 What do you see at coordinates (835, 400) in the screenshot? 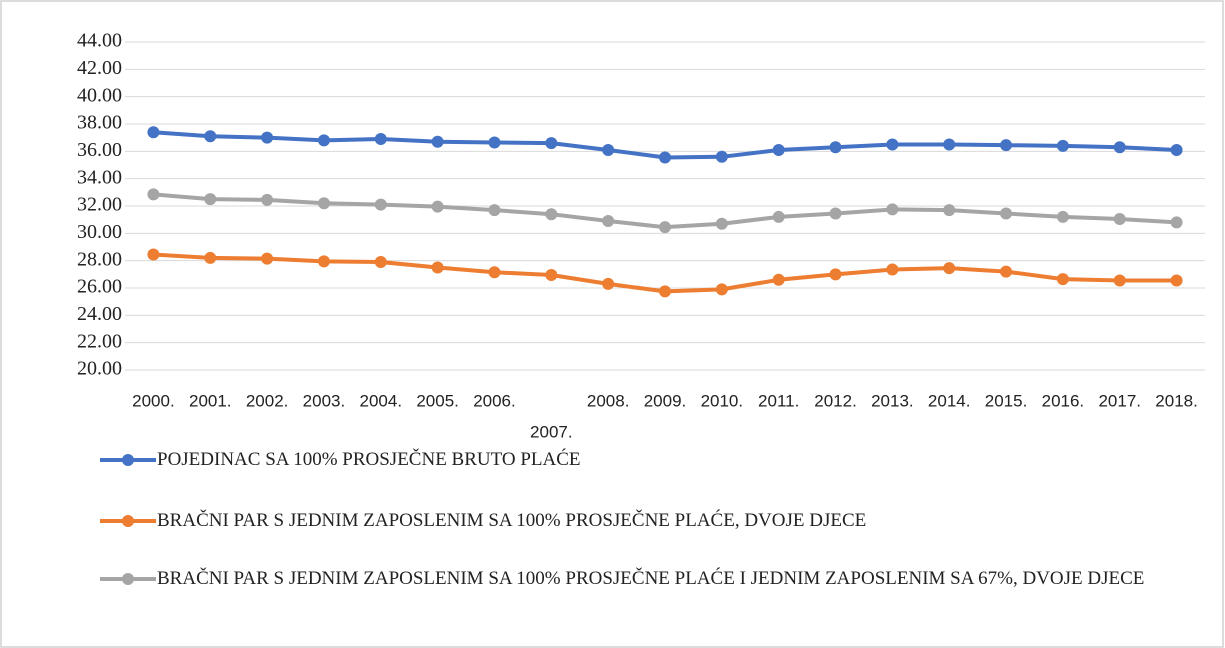
I see `x-tick-label: 2012.` at bounding box center [835, 400].